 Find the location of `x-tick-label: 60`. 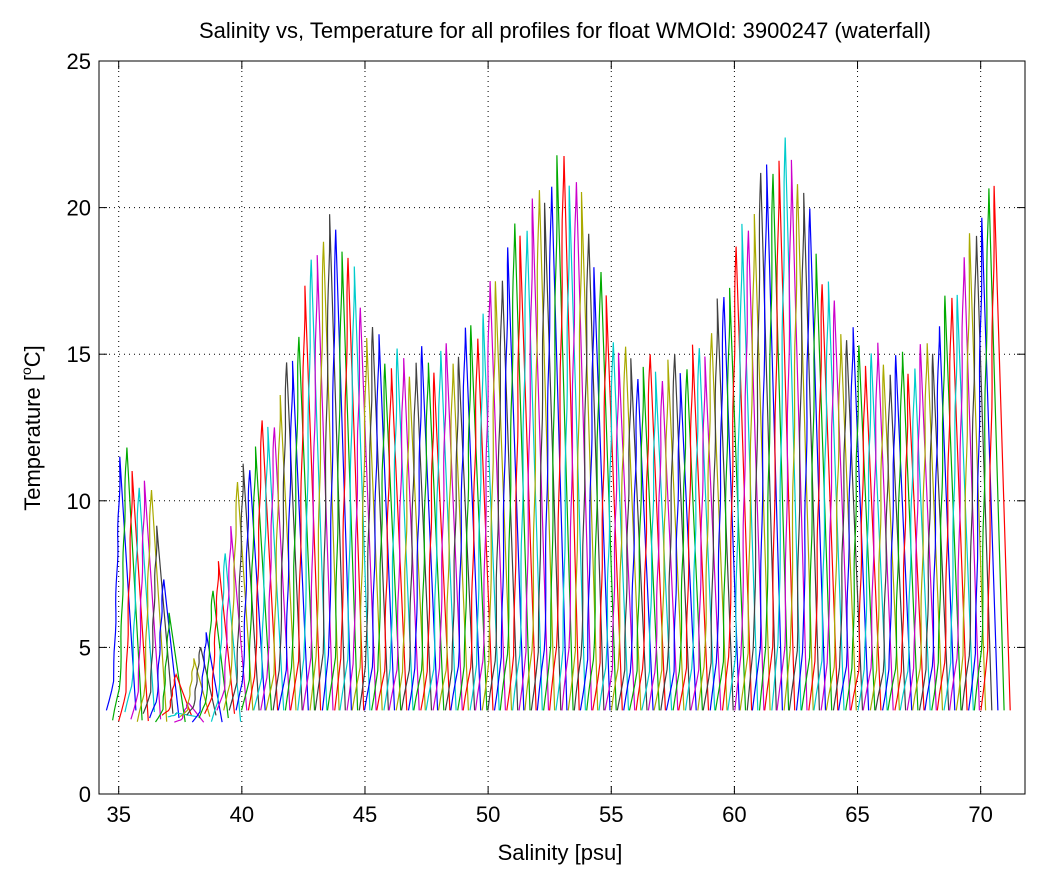

x-tick-label: 60 is located at coordinates (734, 814).